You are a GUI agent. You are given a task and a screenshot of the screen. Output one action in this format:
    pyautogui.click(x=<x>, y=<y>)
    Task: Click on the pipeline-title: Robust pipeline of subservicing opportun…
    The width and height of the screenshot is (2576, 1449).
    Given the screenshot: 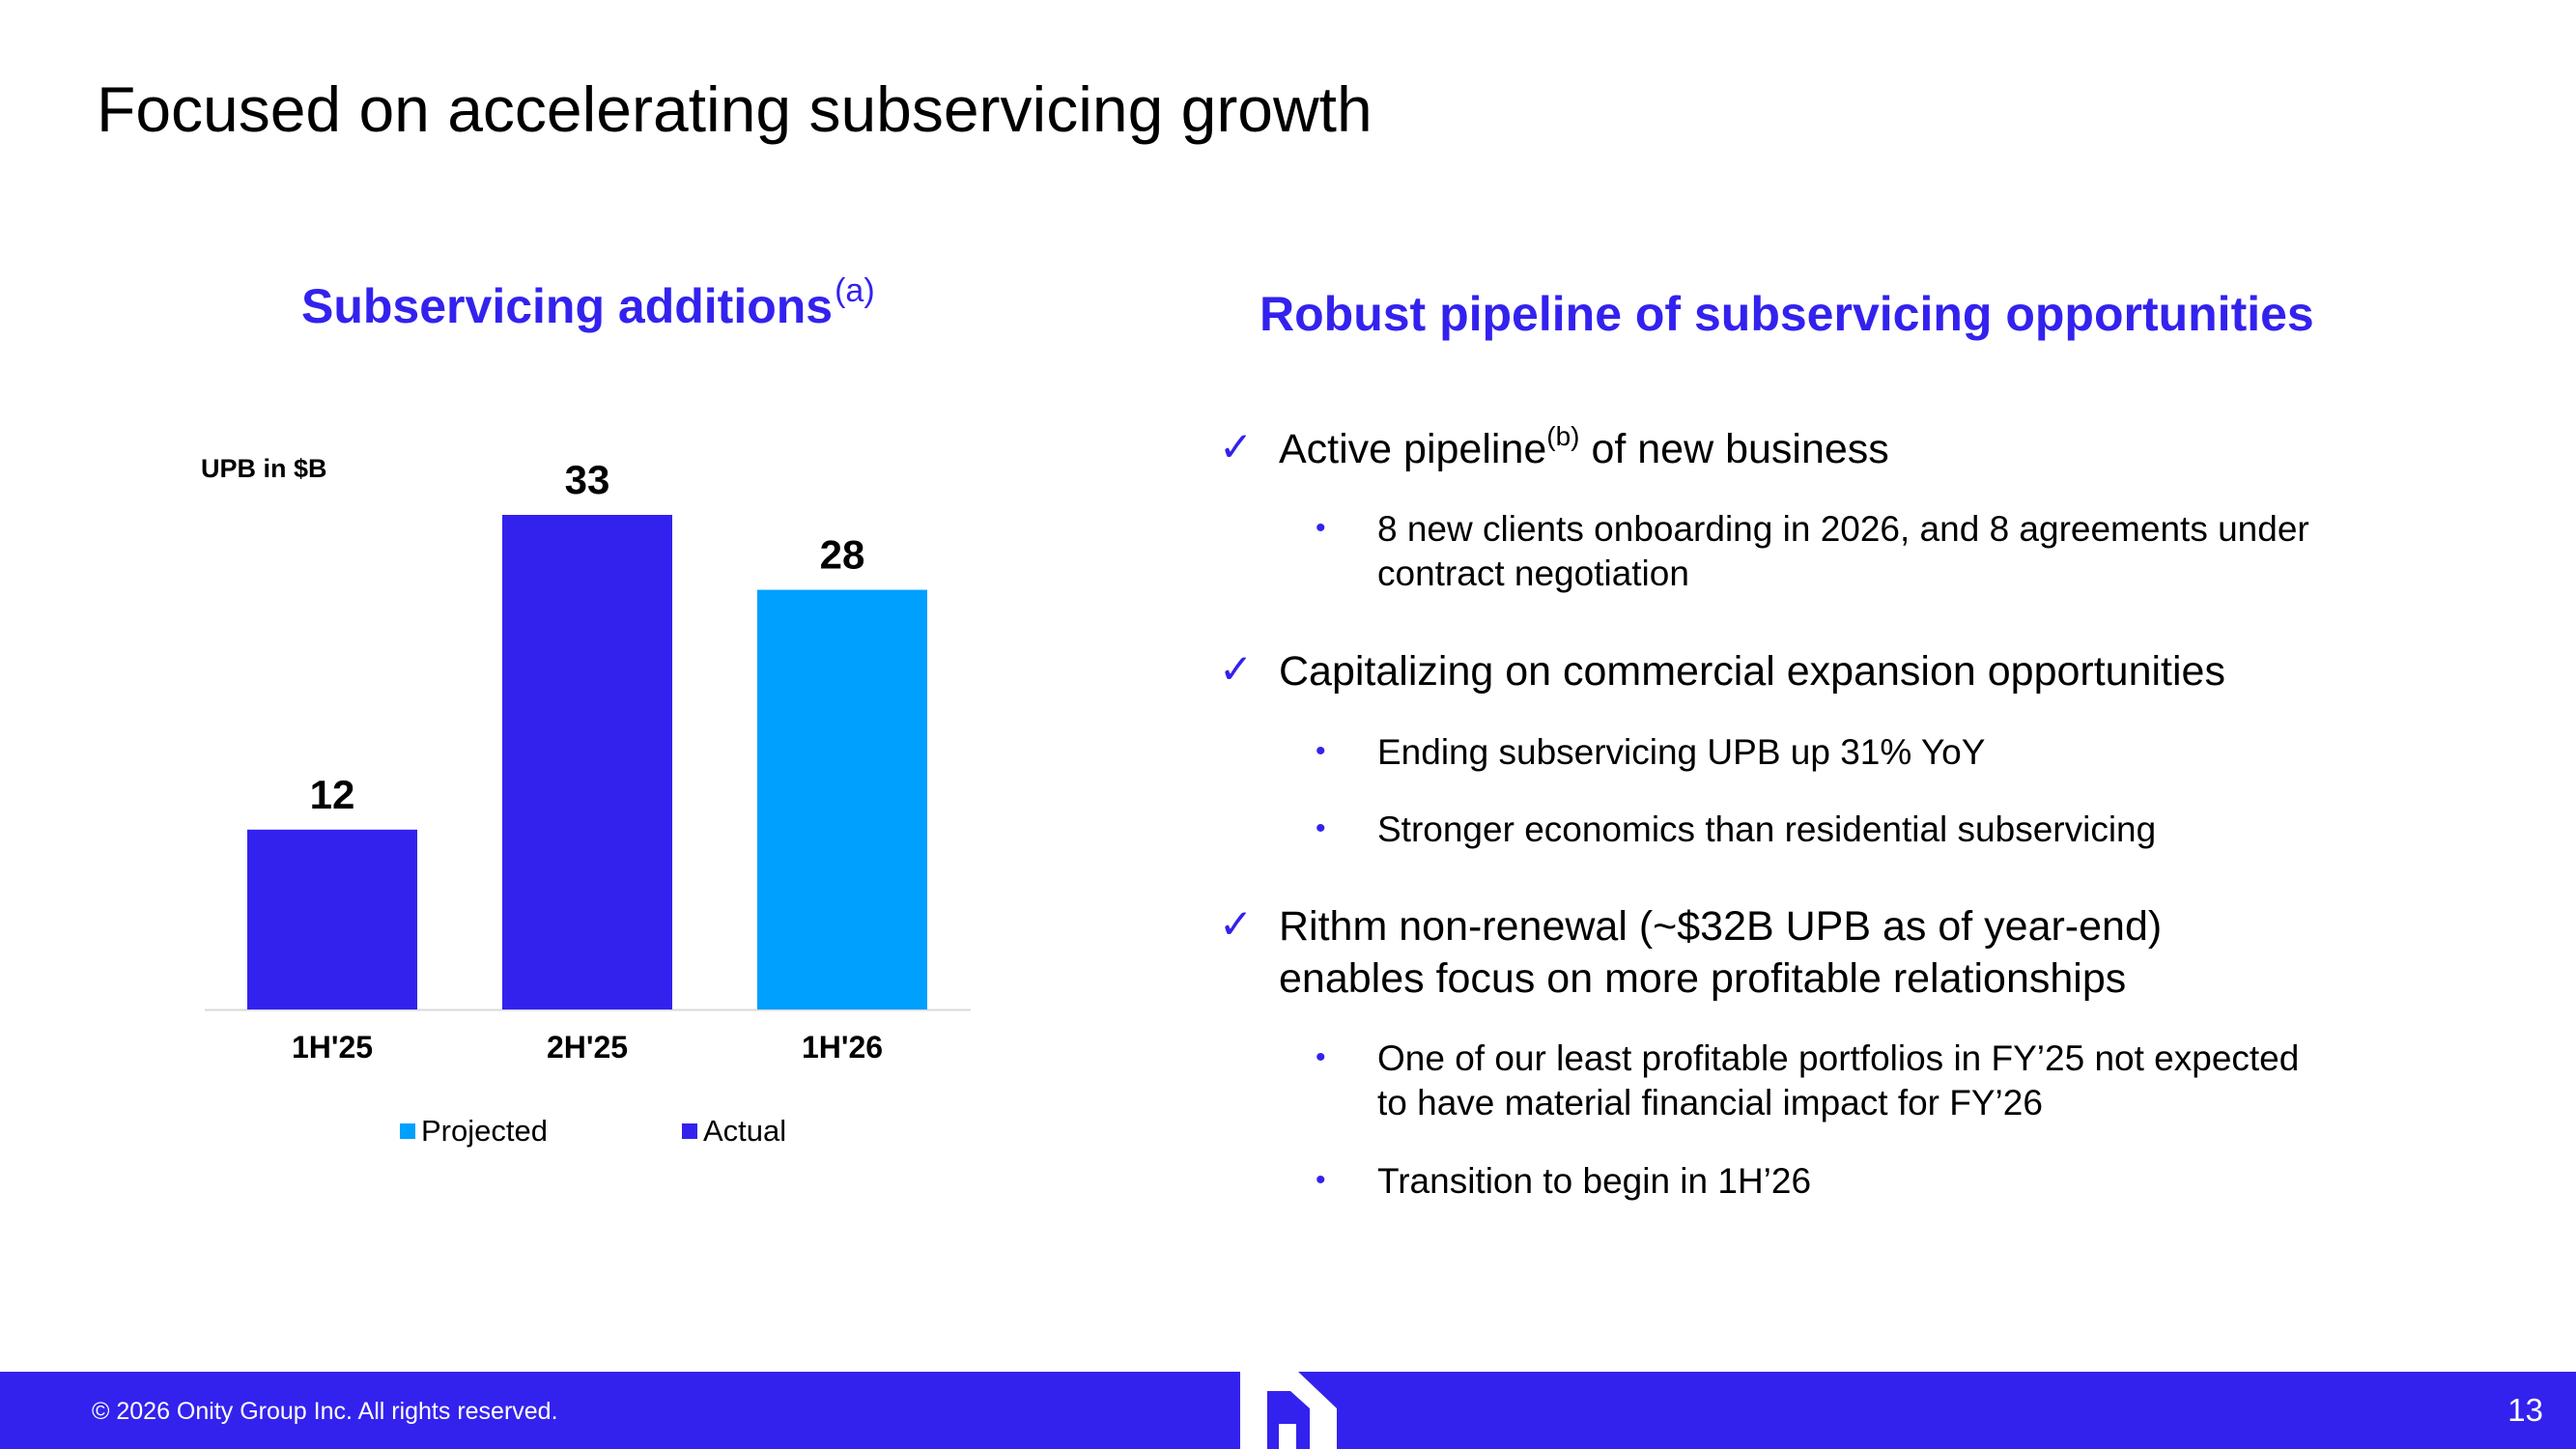 What is the action you would take?
    pyautogui.click(x=1787, y=314)
    